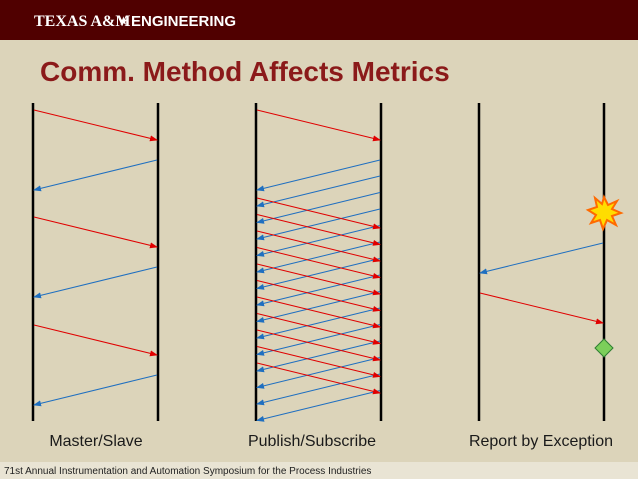  What do you see at coordinates (541, 441) in the screenshot?
I see `panel-label: Report by Exception` at bounding box center [541, 441].